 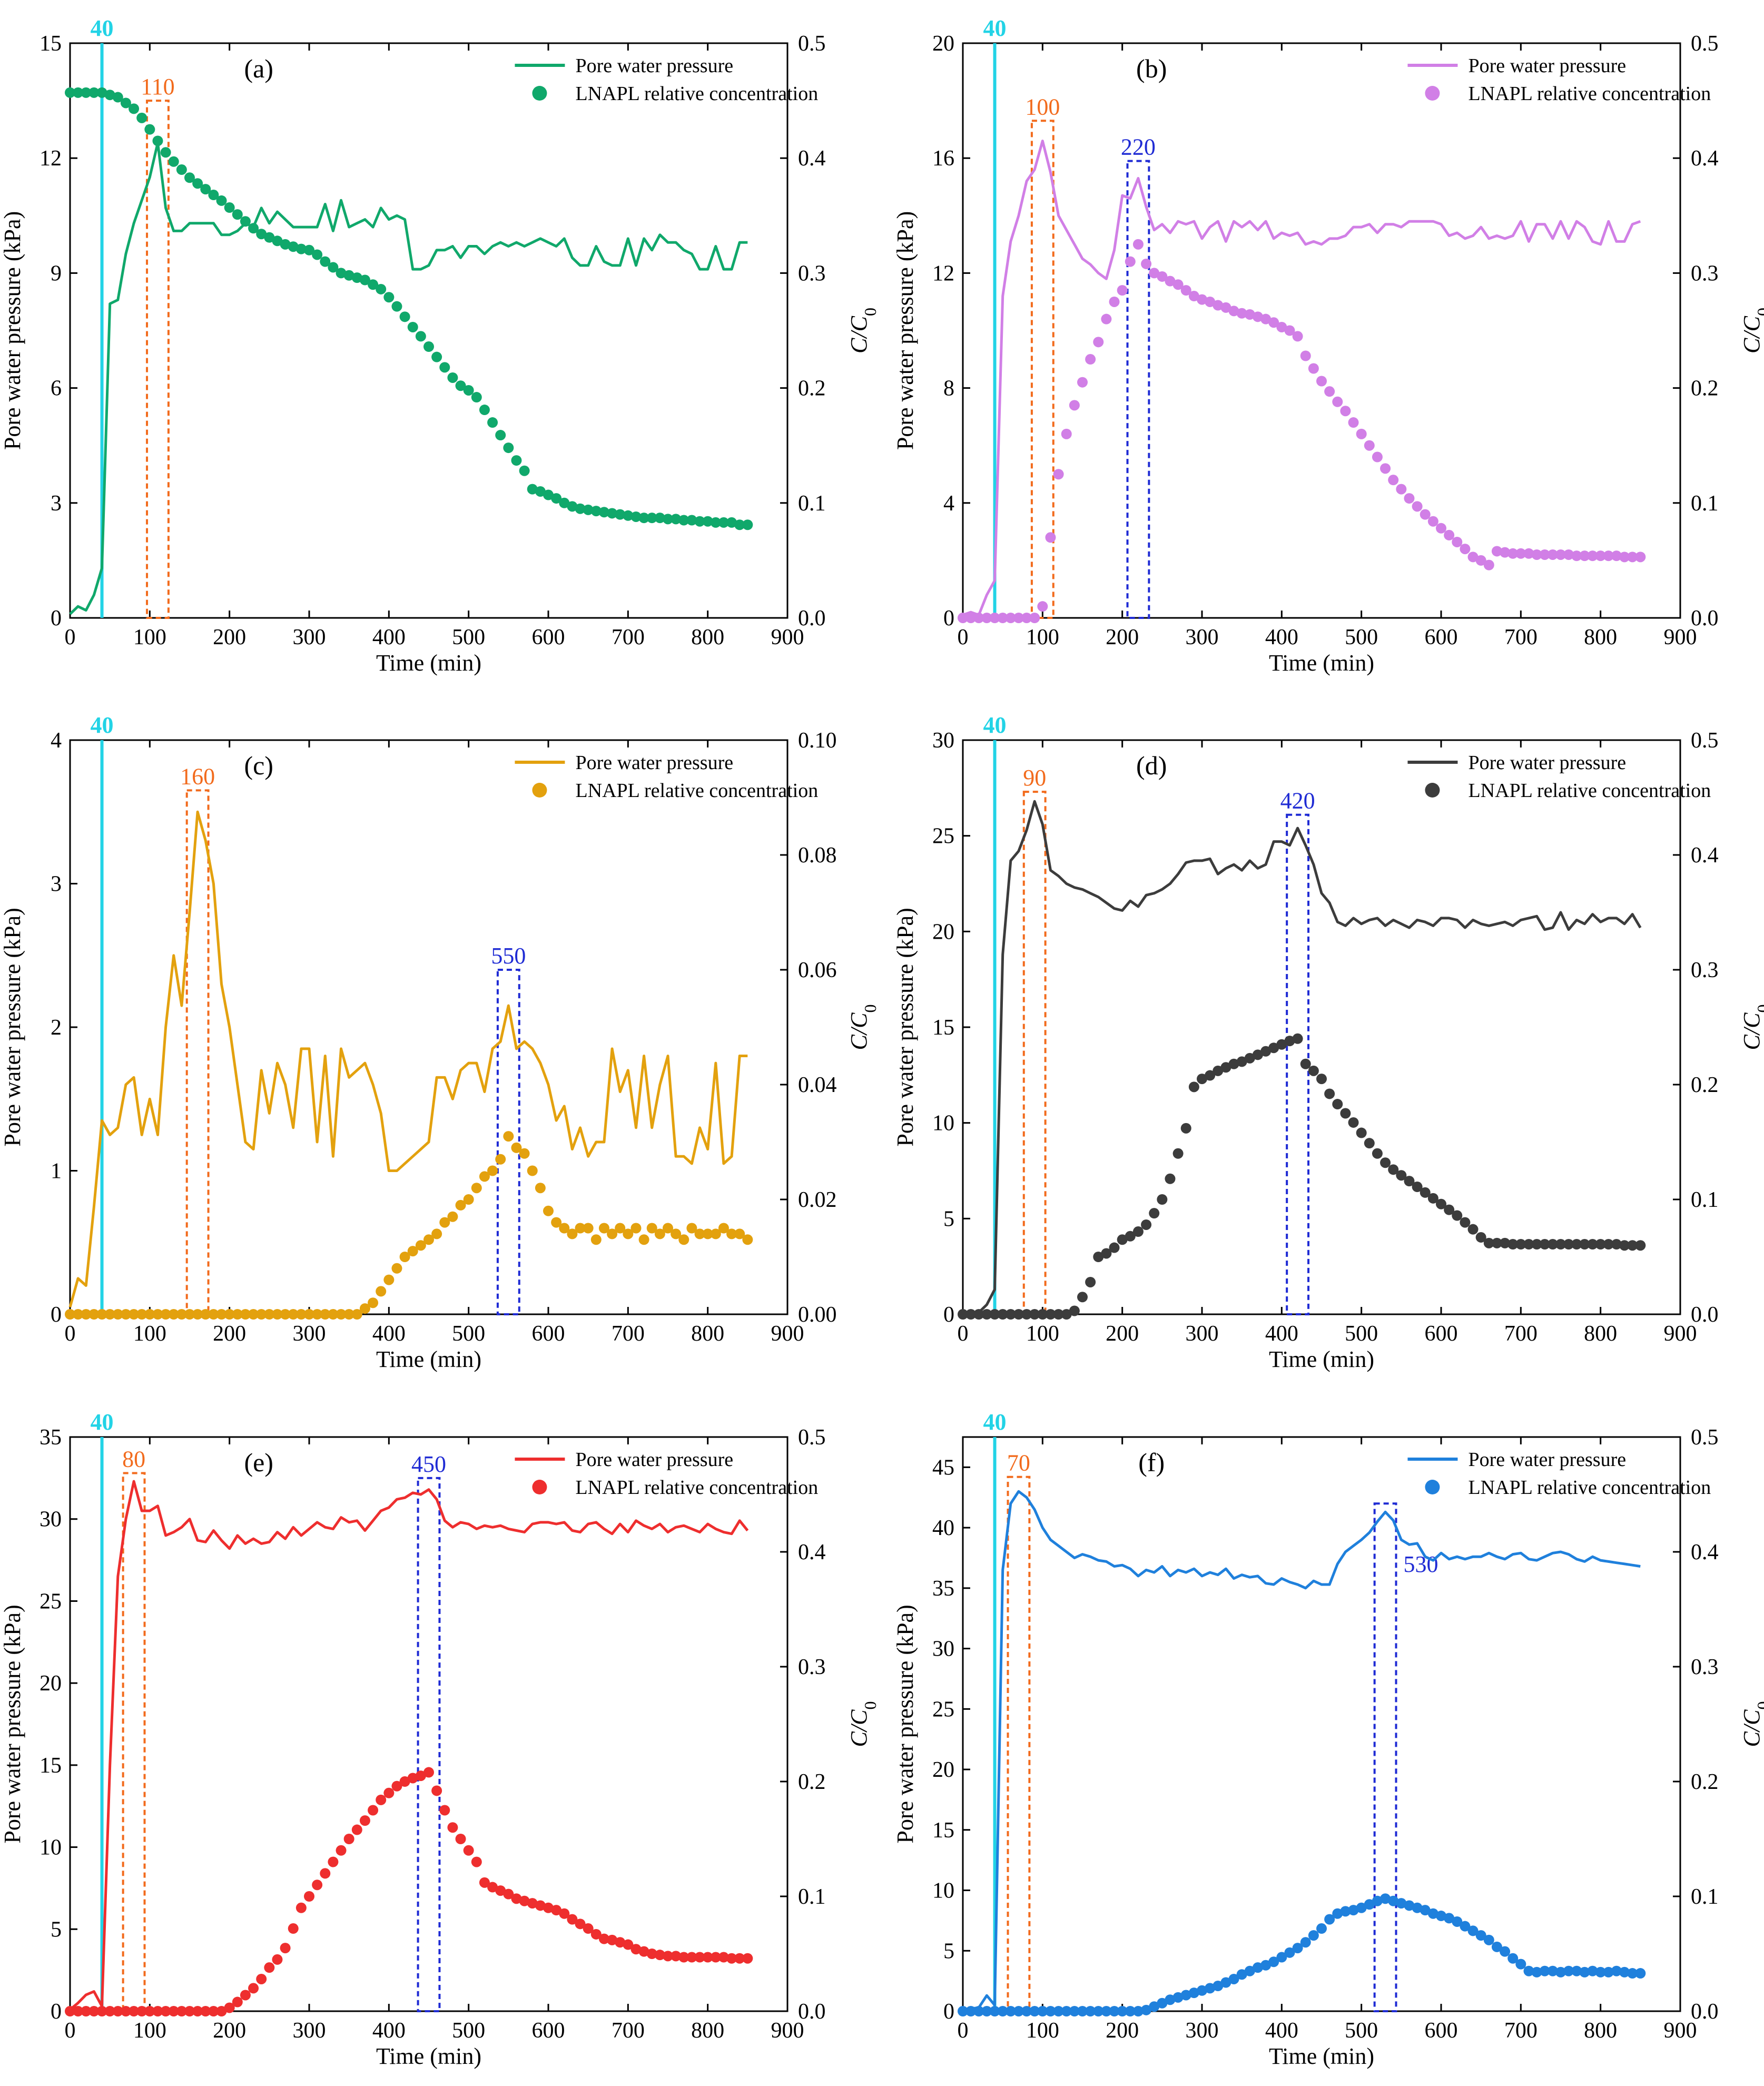 I want to click on y-tick-label: 25, so click(x=943, y=1709).